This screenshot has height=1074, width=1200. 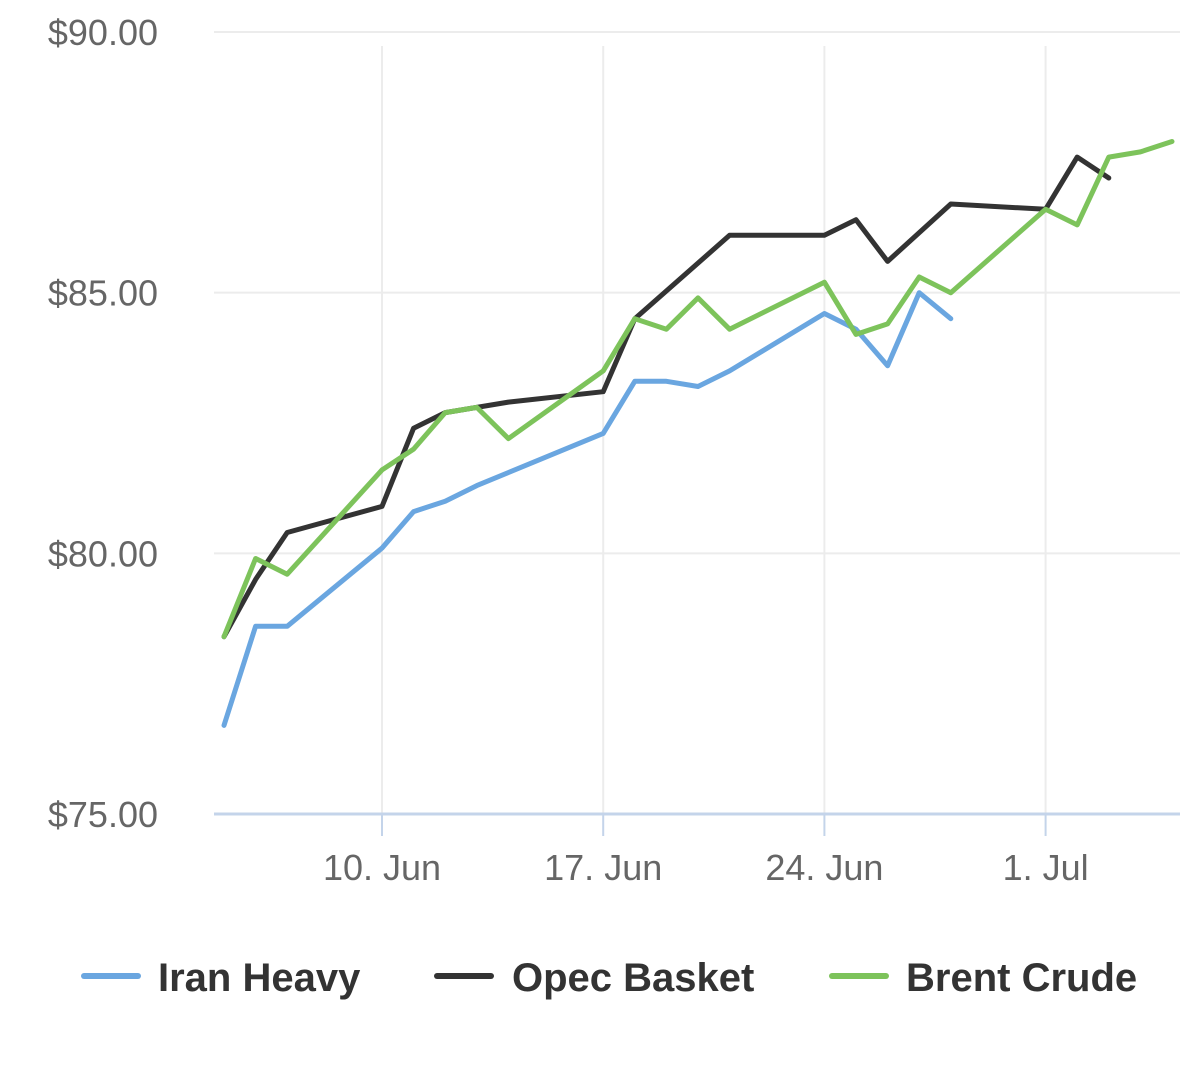 What do you see at coordinates (259, 978) in the screenshot?
I see `legend-label: Iran Heavy` at bounding box center [259, 978].